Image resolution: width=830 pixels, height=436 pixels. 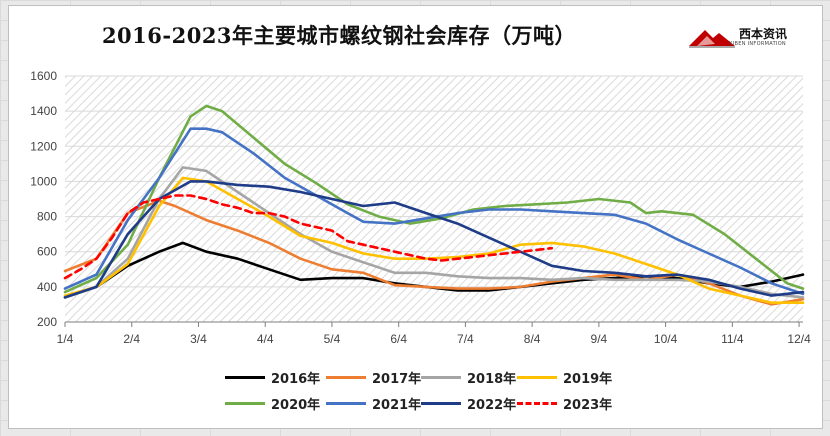 What do you see at coordinates (47, 322) in the screenshot?
I see `y-tick-label: 200` at bounding box center [47, 322].